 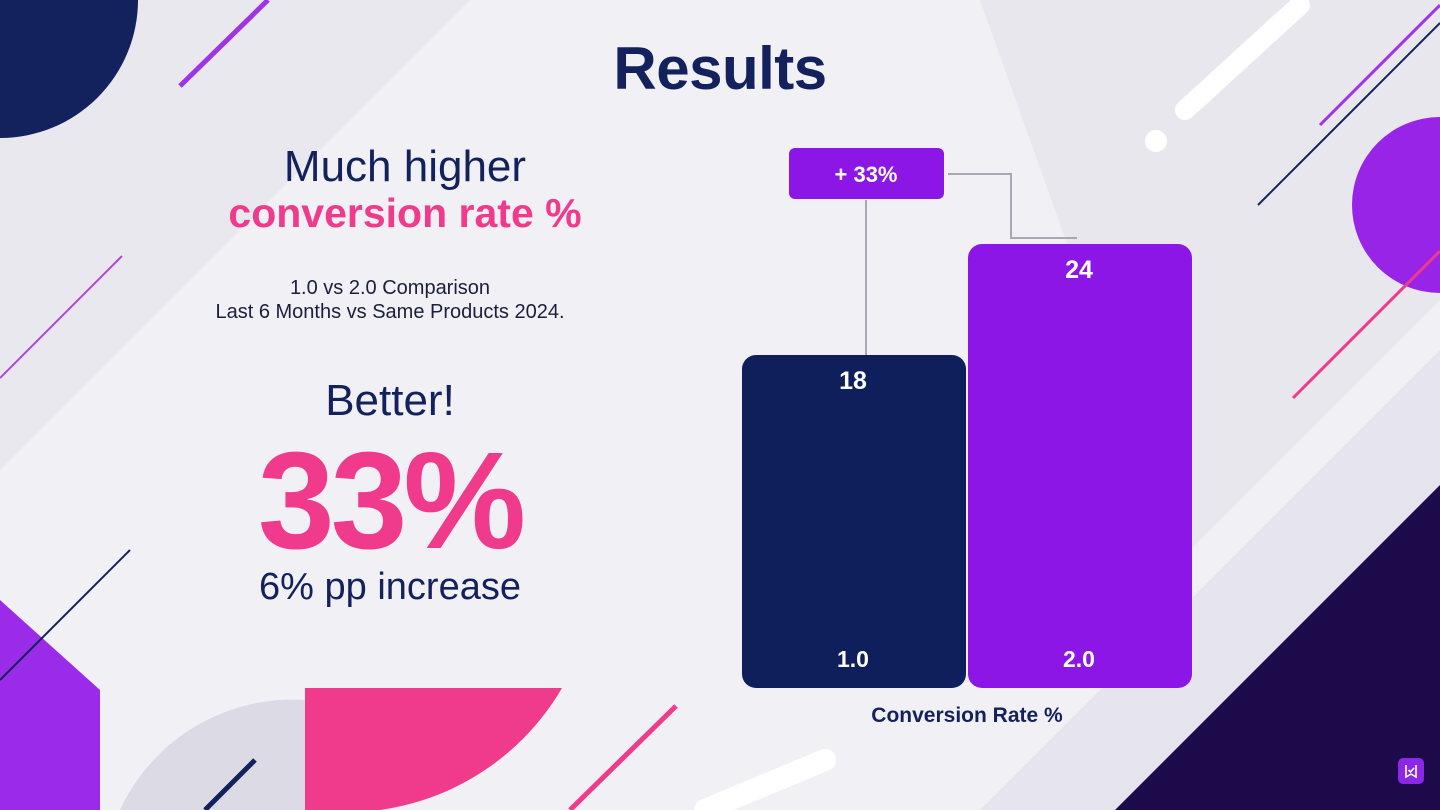 What do you see at coordinates (1080, 466) in the screenshot?
I see `bar-2.0` at bounding box center [1080, 466].